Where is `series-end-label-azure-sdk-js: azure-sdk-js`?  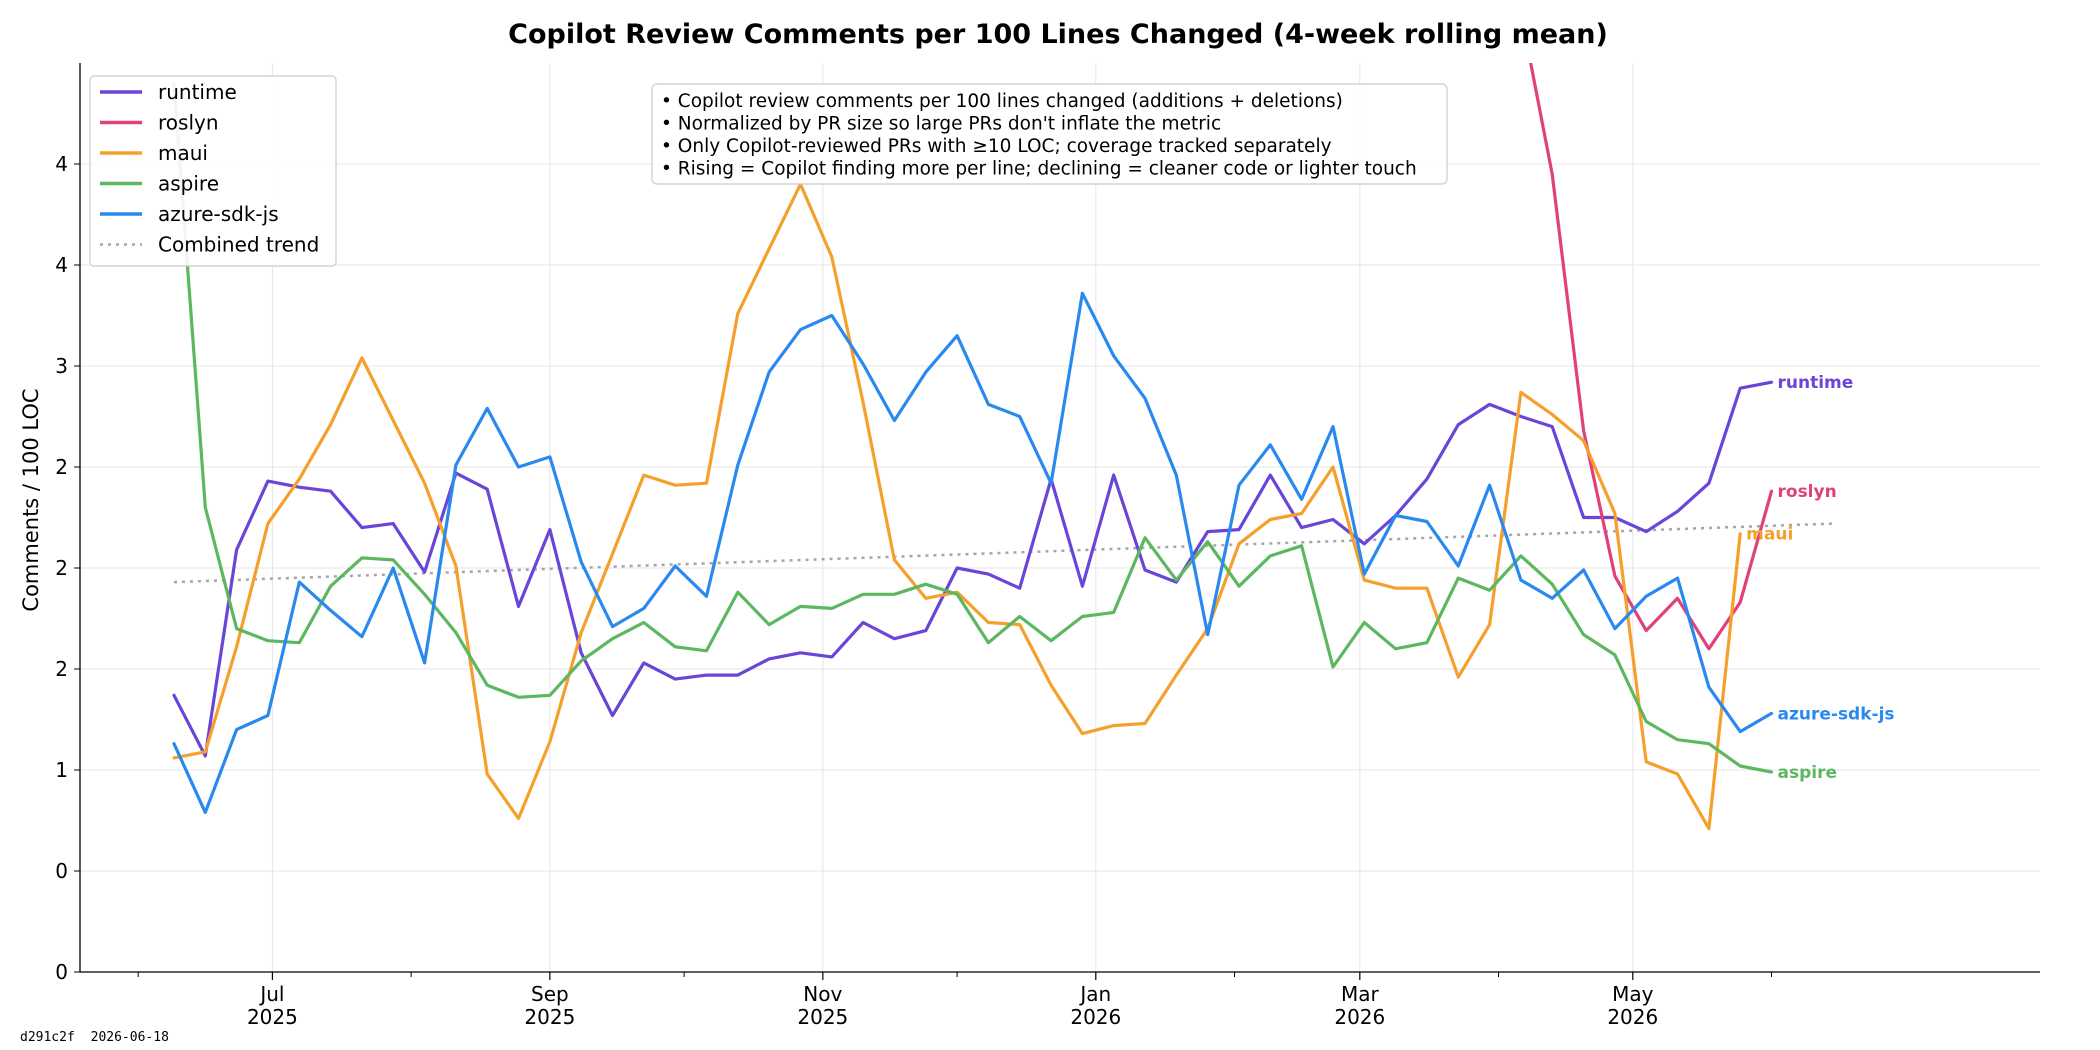
series-end-label-azure-sdk-js: azure-sdk-js is located at coordinates (1836, 714).